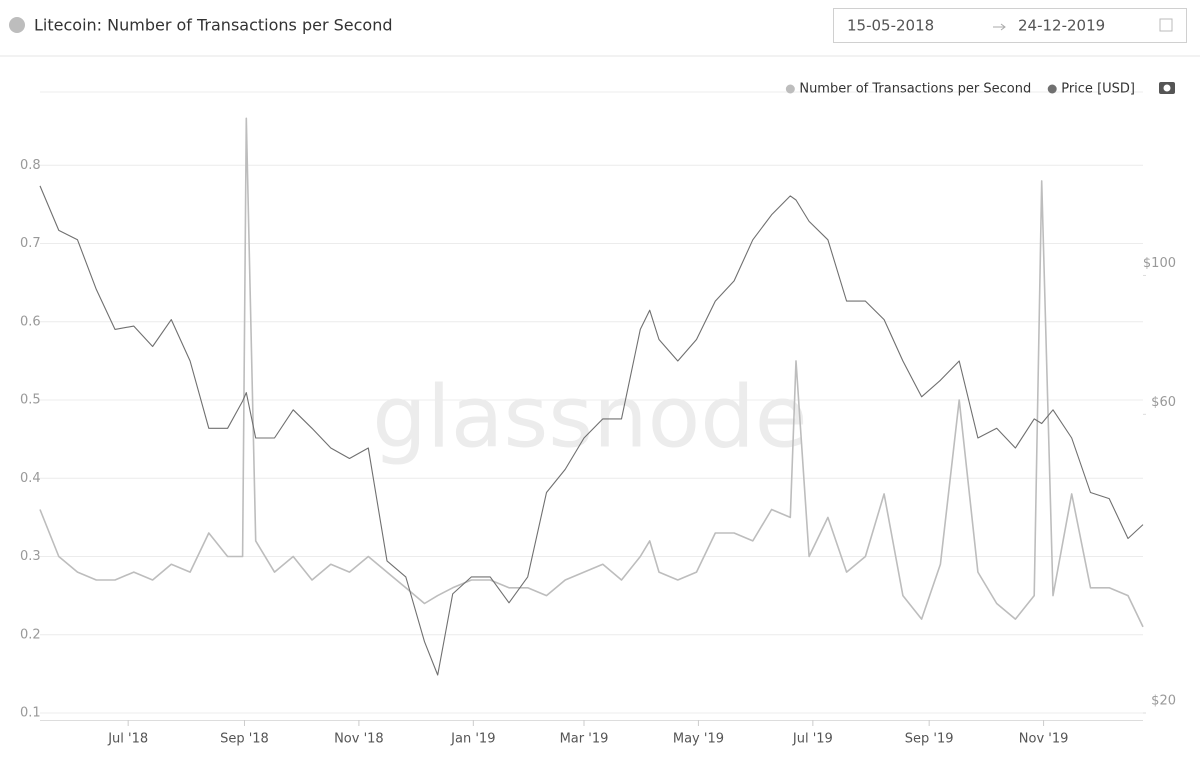 Image resolution: width=1200 pixels, height=761 pixels. What do you see at coordinates (1163, 701) in the screenshot?
I see `y2-tick-label: $20` at bounding box center [1163, 701].